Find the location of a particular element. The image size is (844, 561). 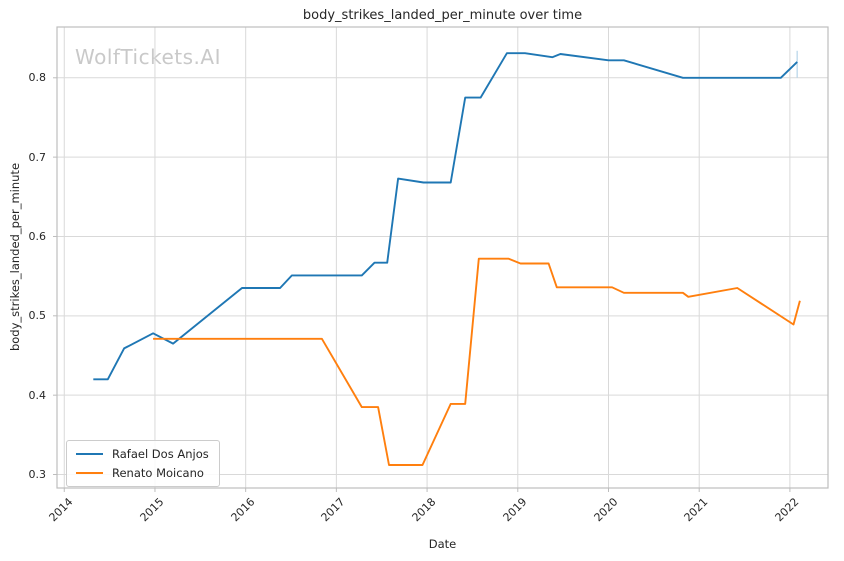

y-tick-label: 0.5 is located at coordinates (37, 316).